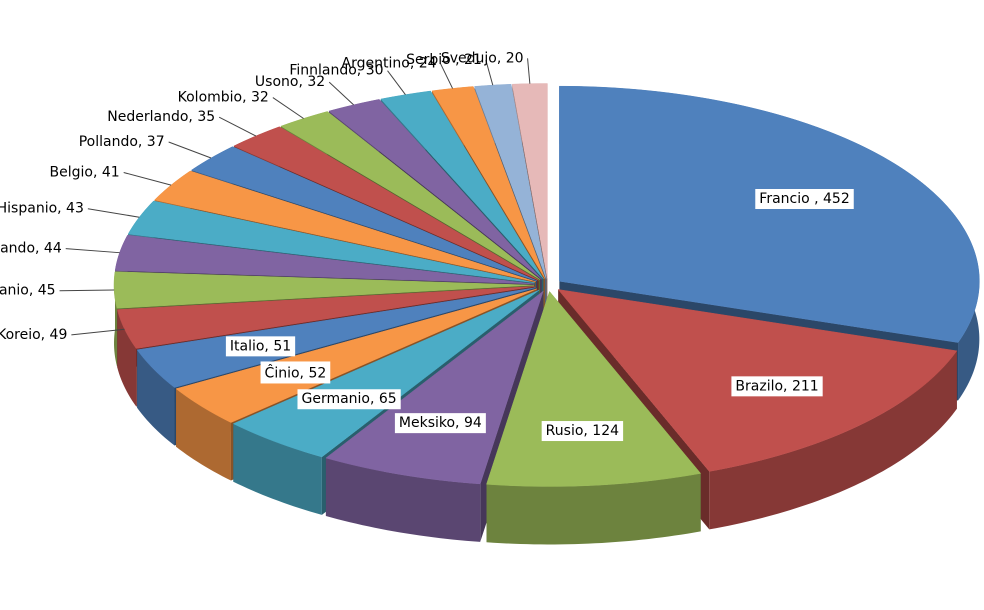 This screenshot has width=984, height=610. I want to click on data-label: Usono, 32, so click(290, 82).